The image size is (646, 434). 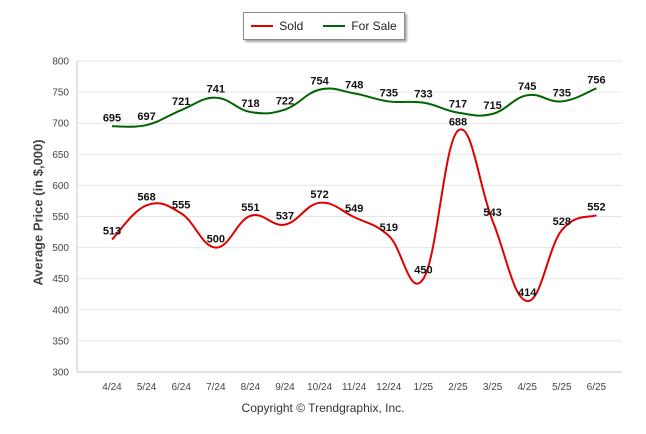 What do you see at coordinates (596, 207) in the screenshot?
I see `data-label-sold: 552` at bounding box center [596, 207].